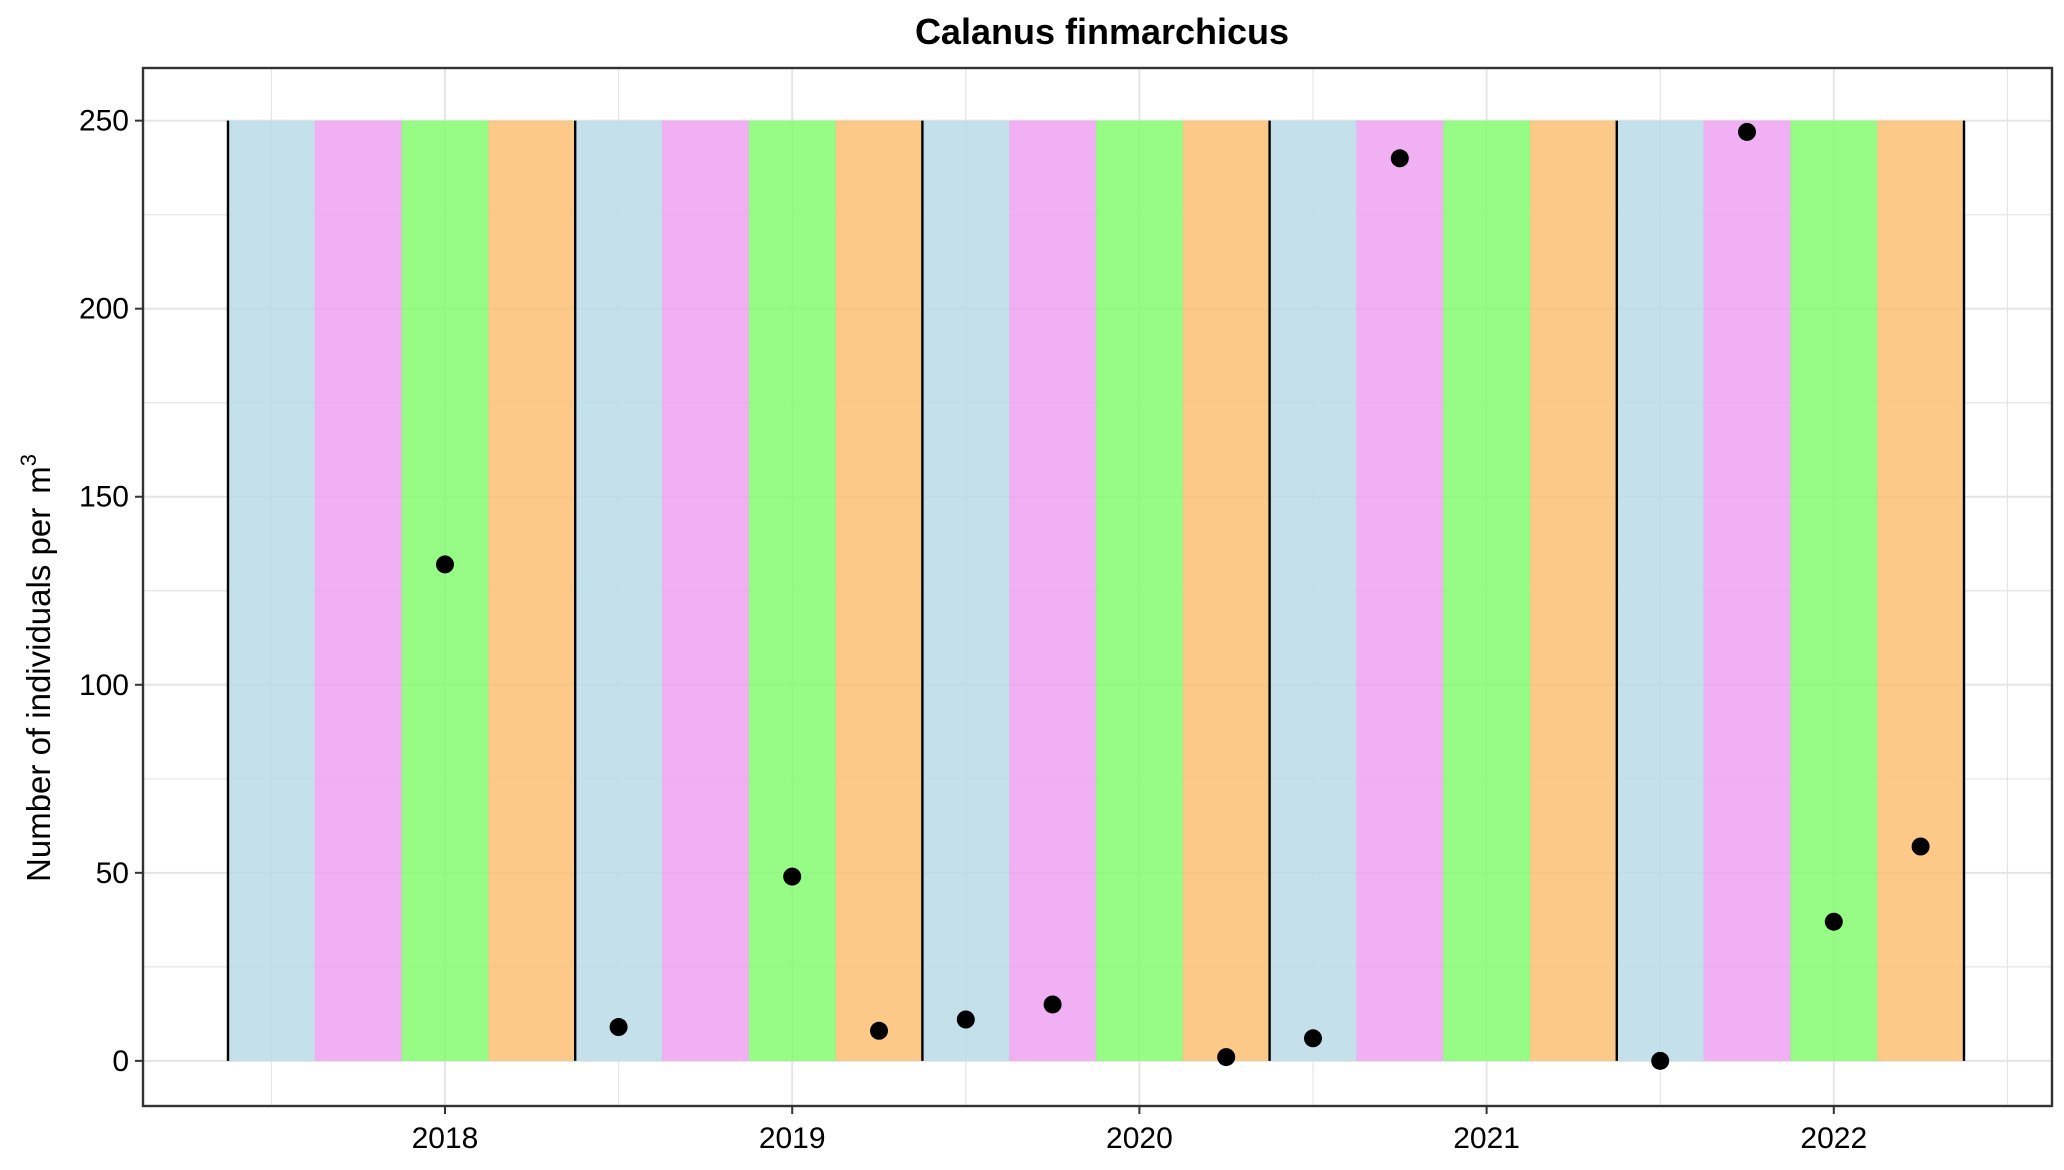 This screenshot has height=1170, width=2064. Describe the element at coordinates (120, 1061) in the screenshot. I see `y-tick-label: 0` at that location.